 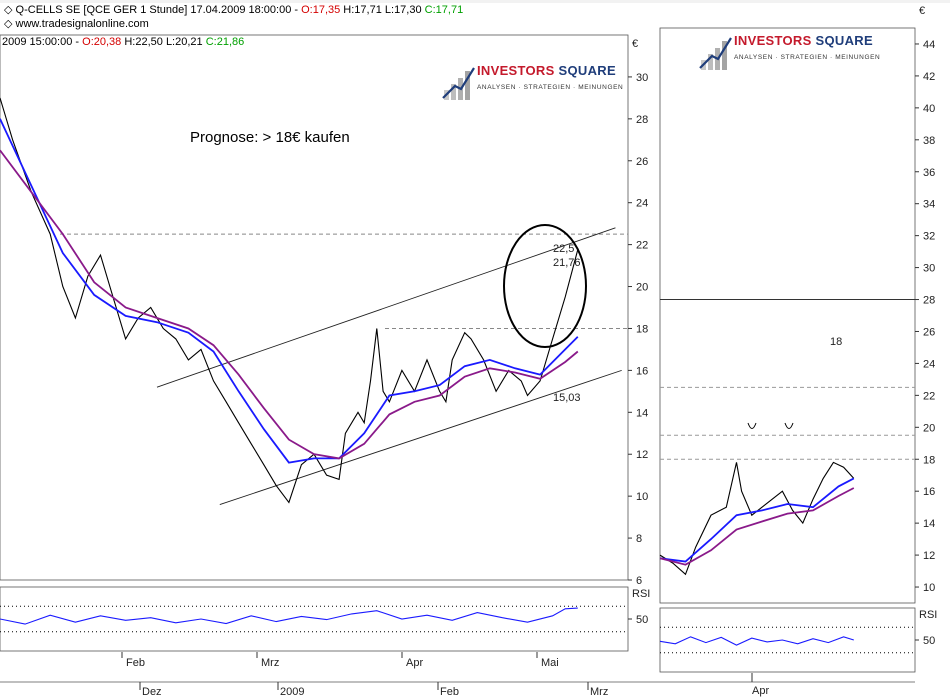 I want to click on rsi-label: RSI, so click(x=641, y=594).